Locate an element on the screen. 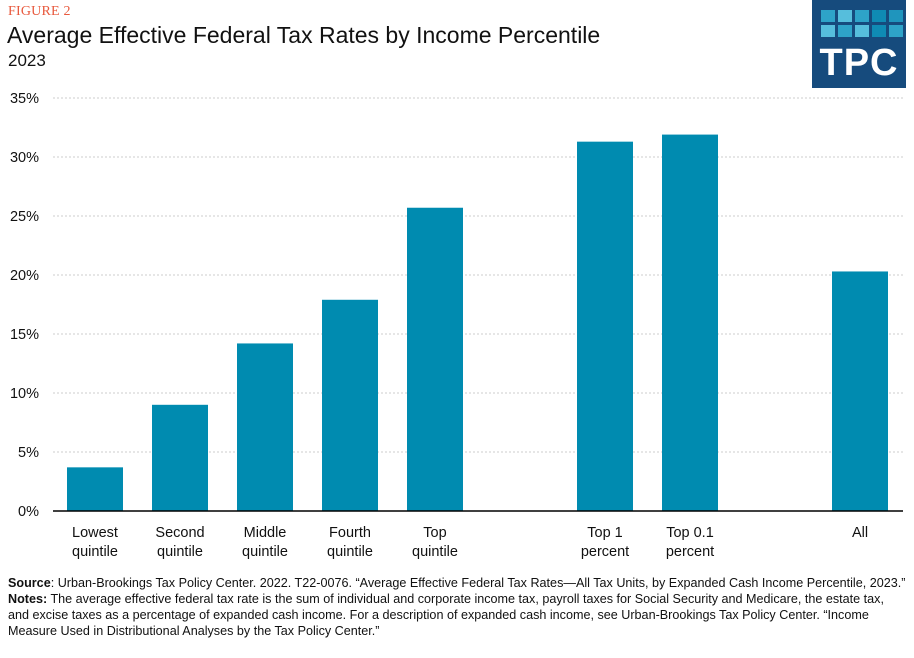  logo-tile-grid is located at coordinates (862, 23).